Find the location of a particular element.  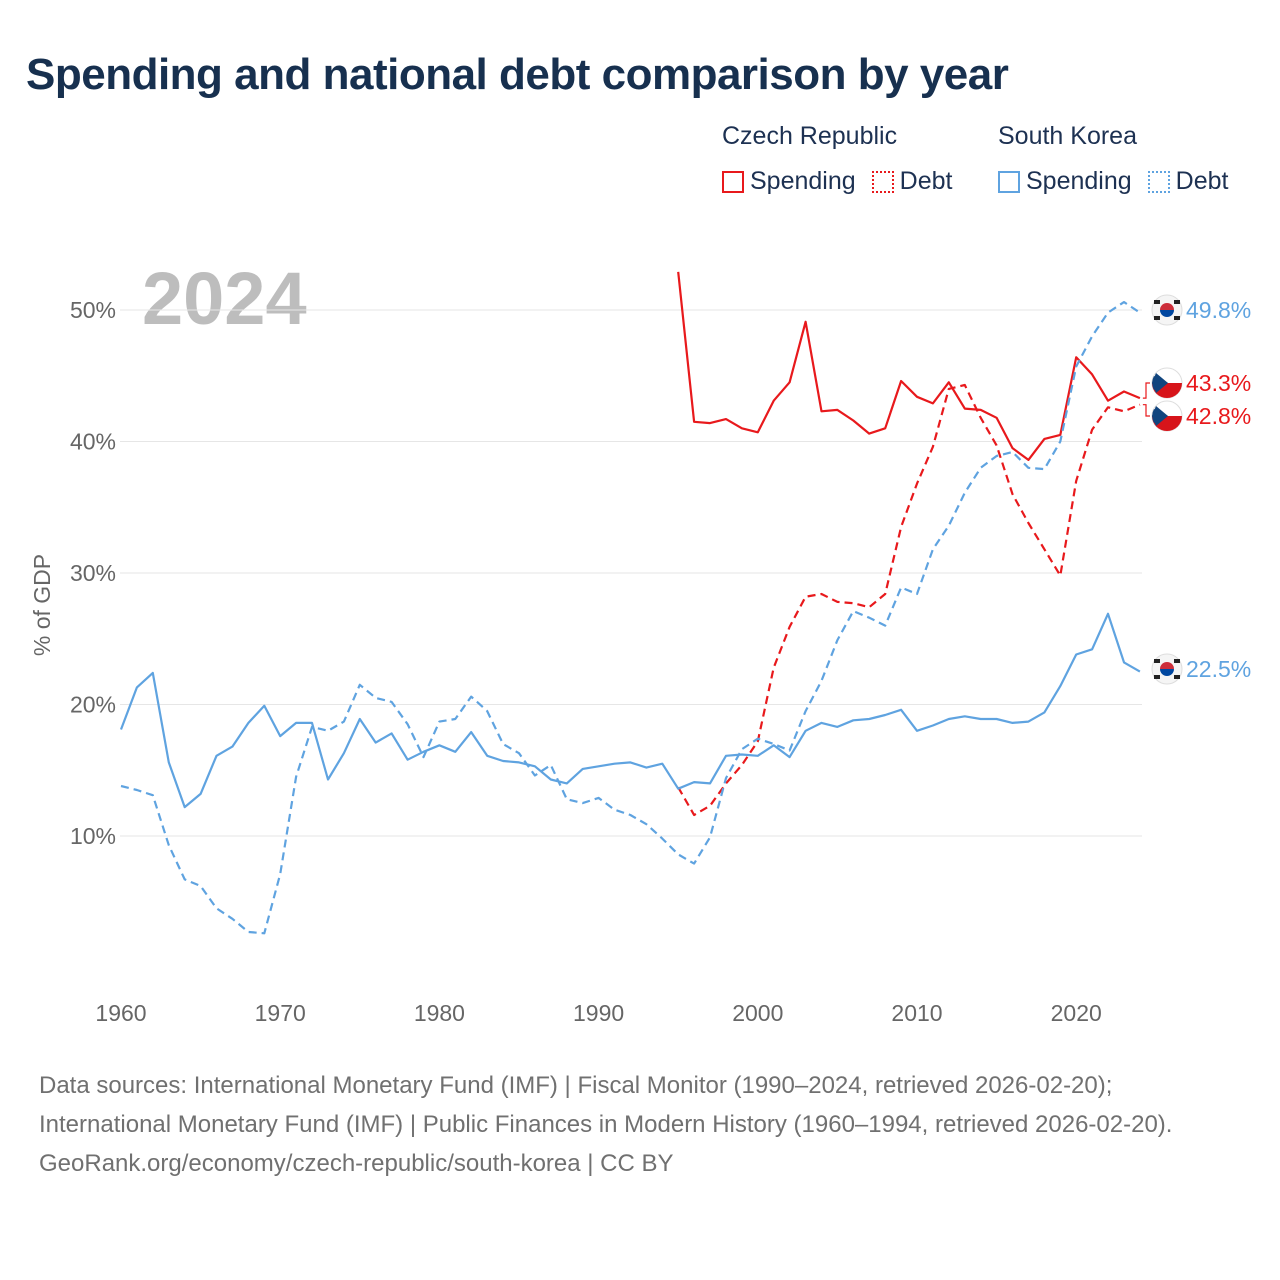

series-line-czech-republic-spending is located at coordinates (909, 366).